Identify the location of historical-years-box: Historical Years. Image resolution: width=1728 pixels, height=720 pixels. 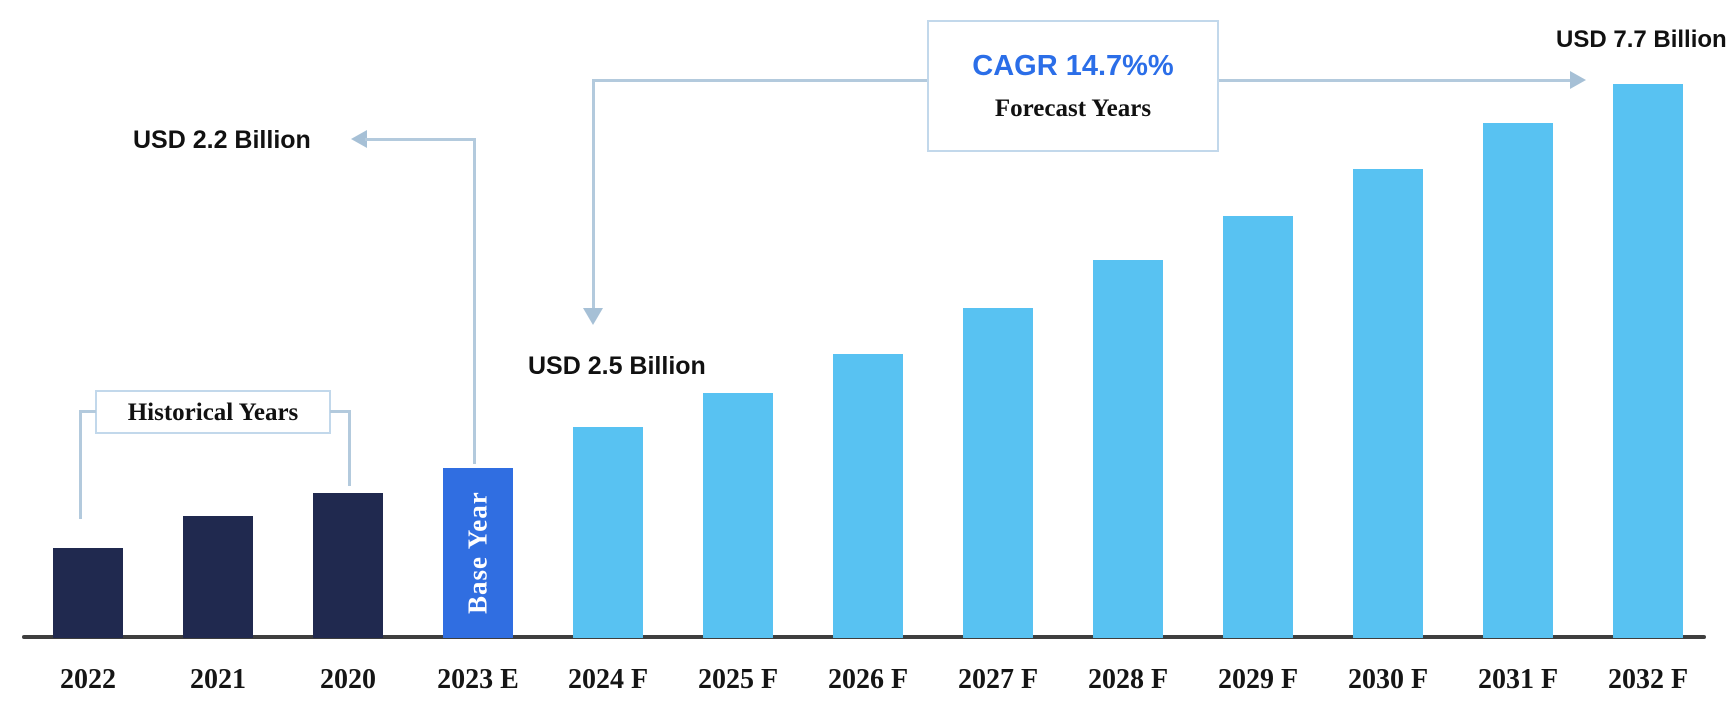
(213, 412).